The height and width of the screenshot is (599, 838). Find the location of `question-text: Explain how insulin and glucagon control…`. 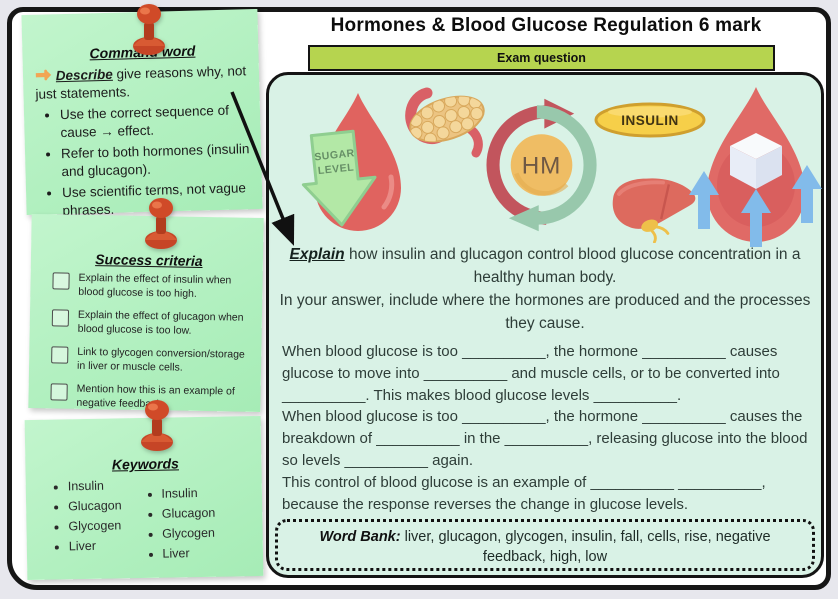

question-text: Explain how insulin and glucagon control… is located at coordinates (545, 289).